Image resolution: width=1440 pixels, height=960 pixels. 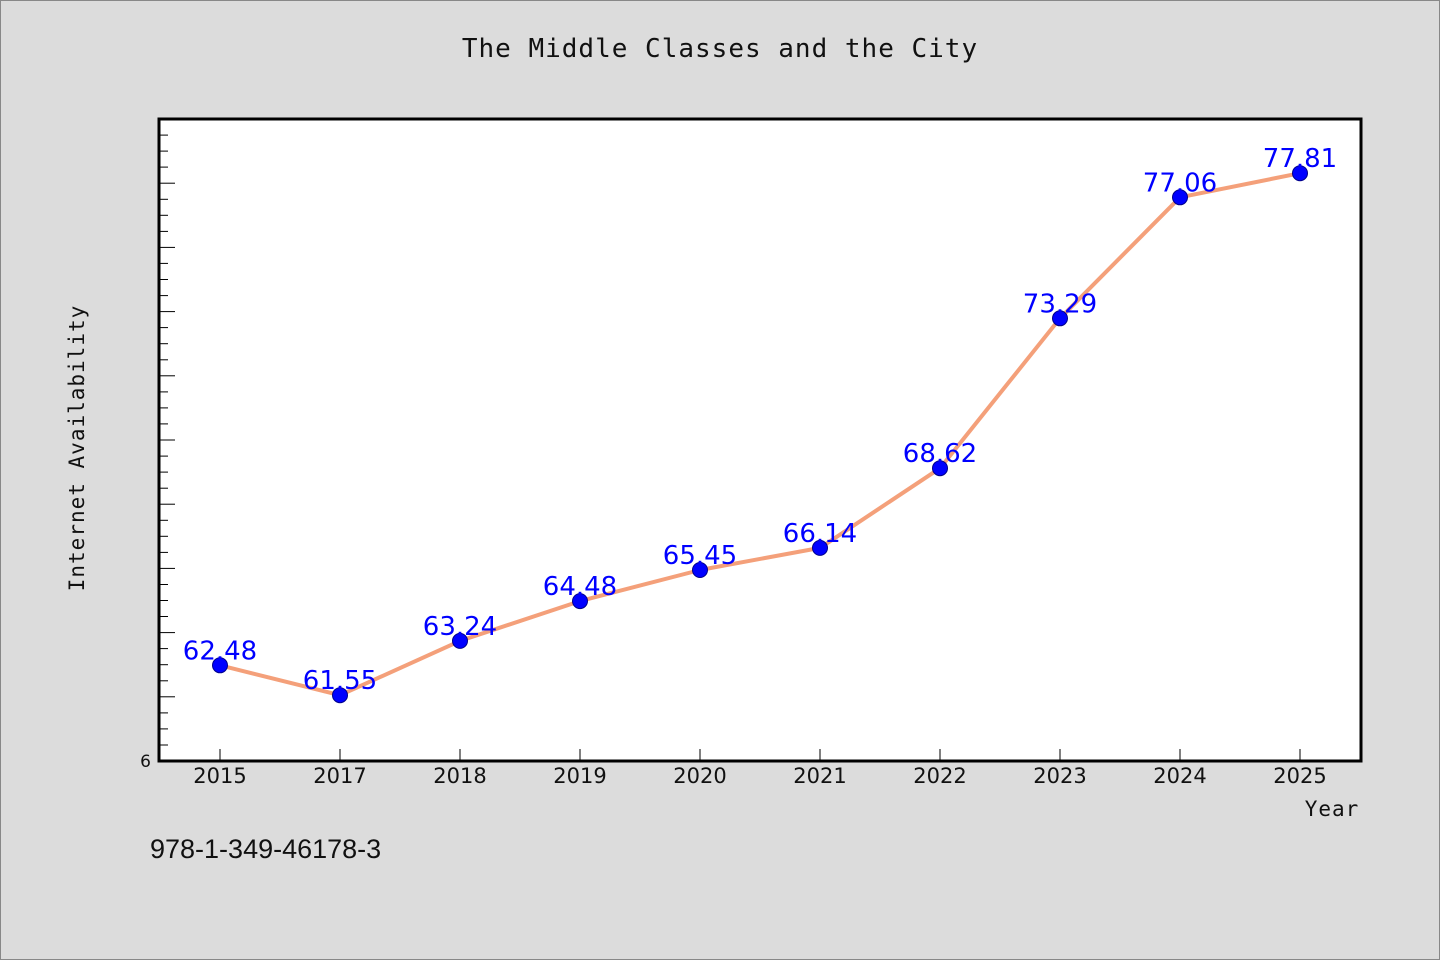 I want to click on x-tick-label: 2015, so click(x=219, y=776).